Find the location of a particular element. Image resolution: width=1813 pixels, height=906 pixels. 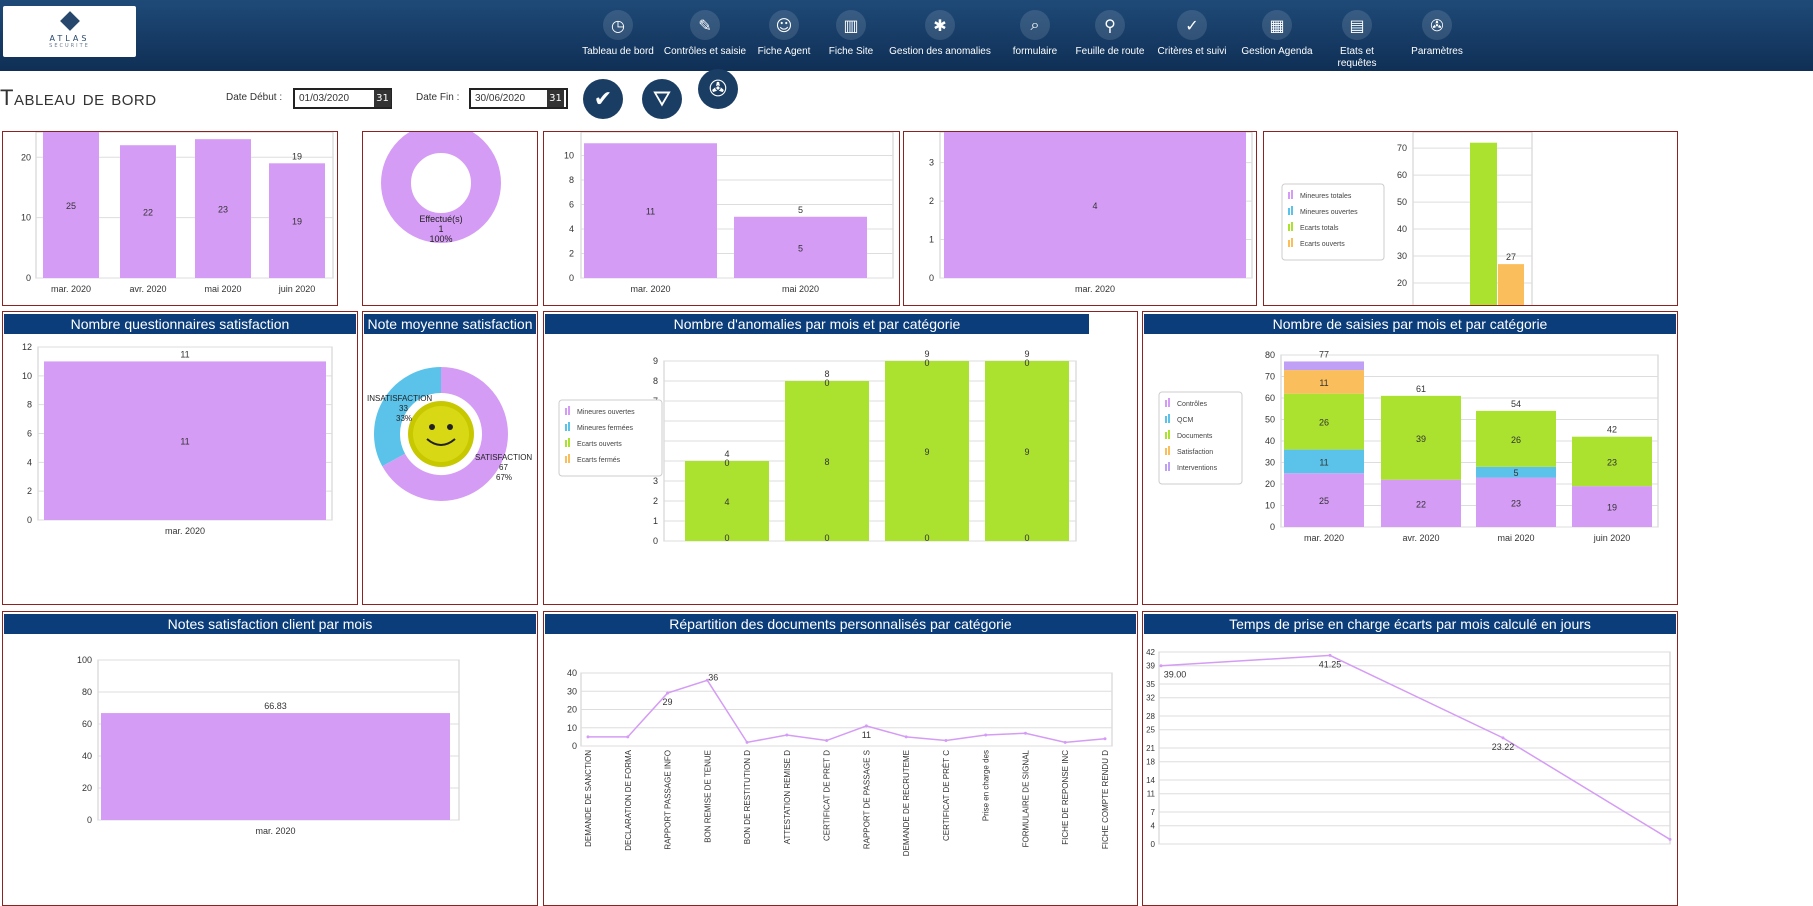

y-tick-label: 20 is located at coordinates (572, 710).